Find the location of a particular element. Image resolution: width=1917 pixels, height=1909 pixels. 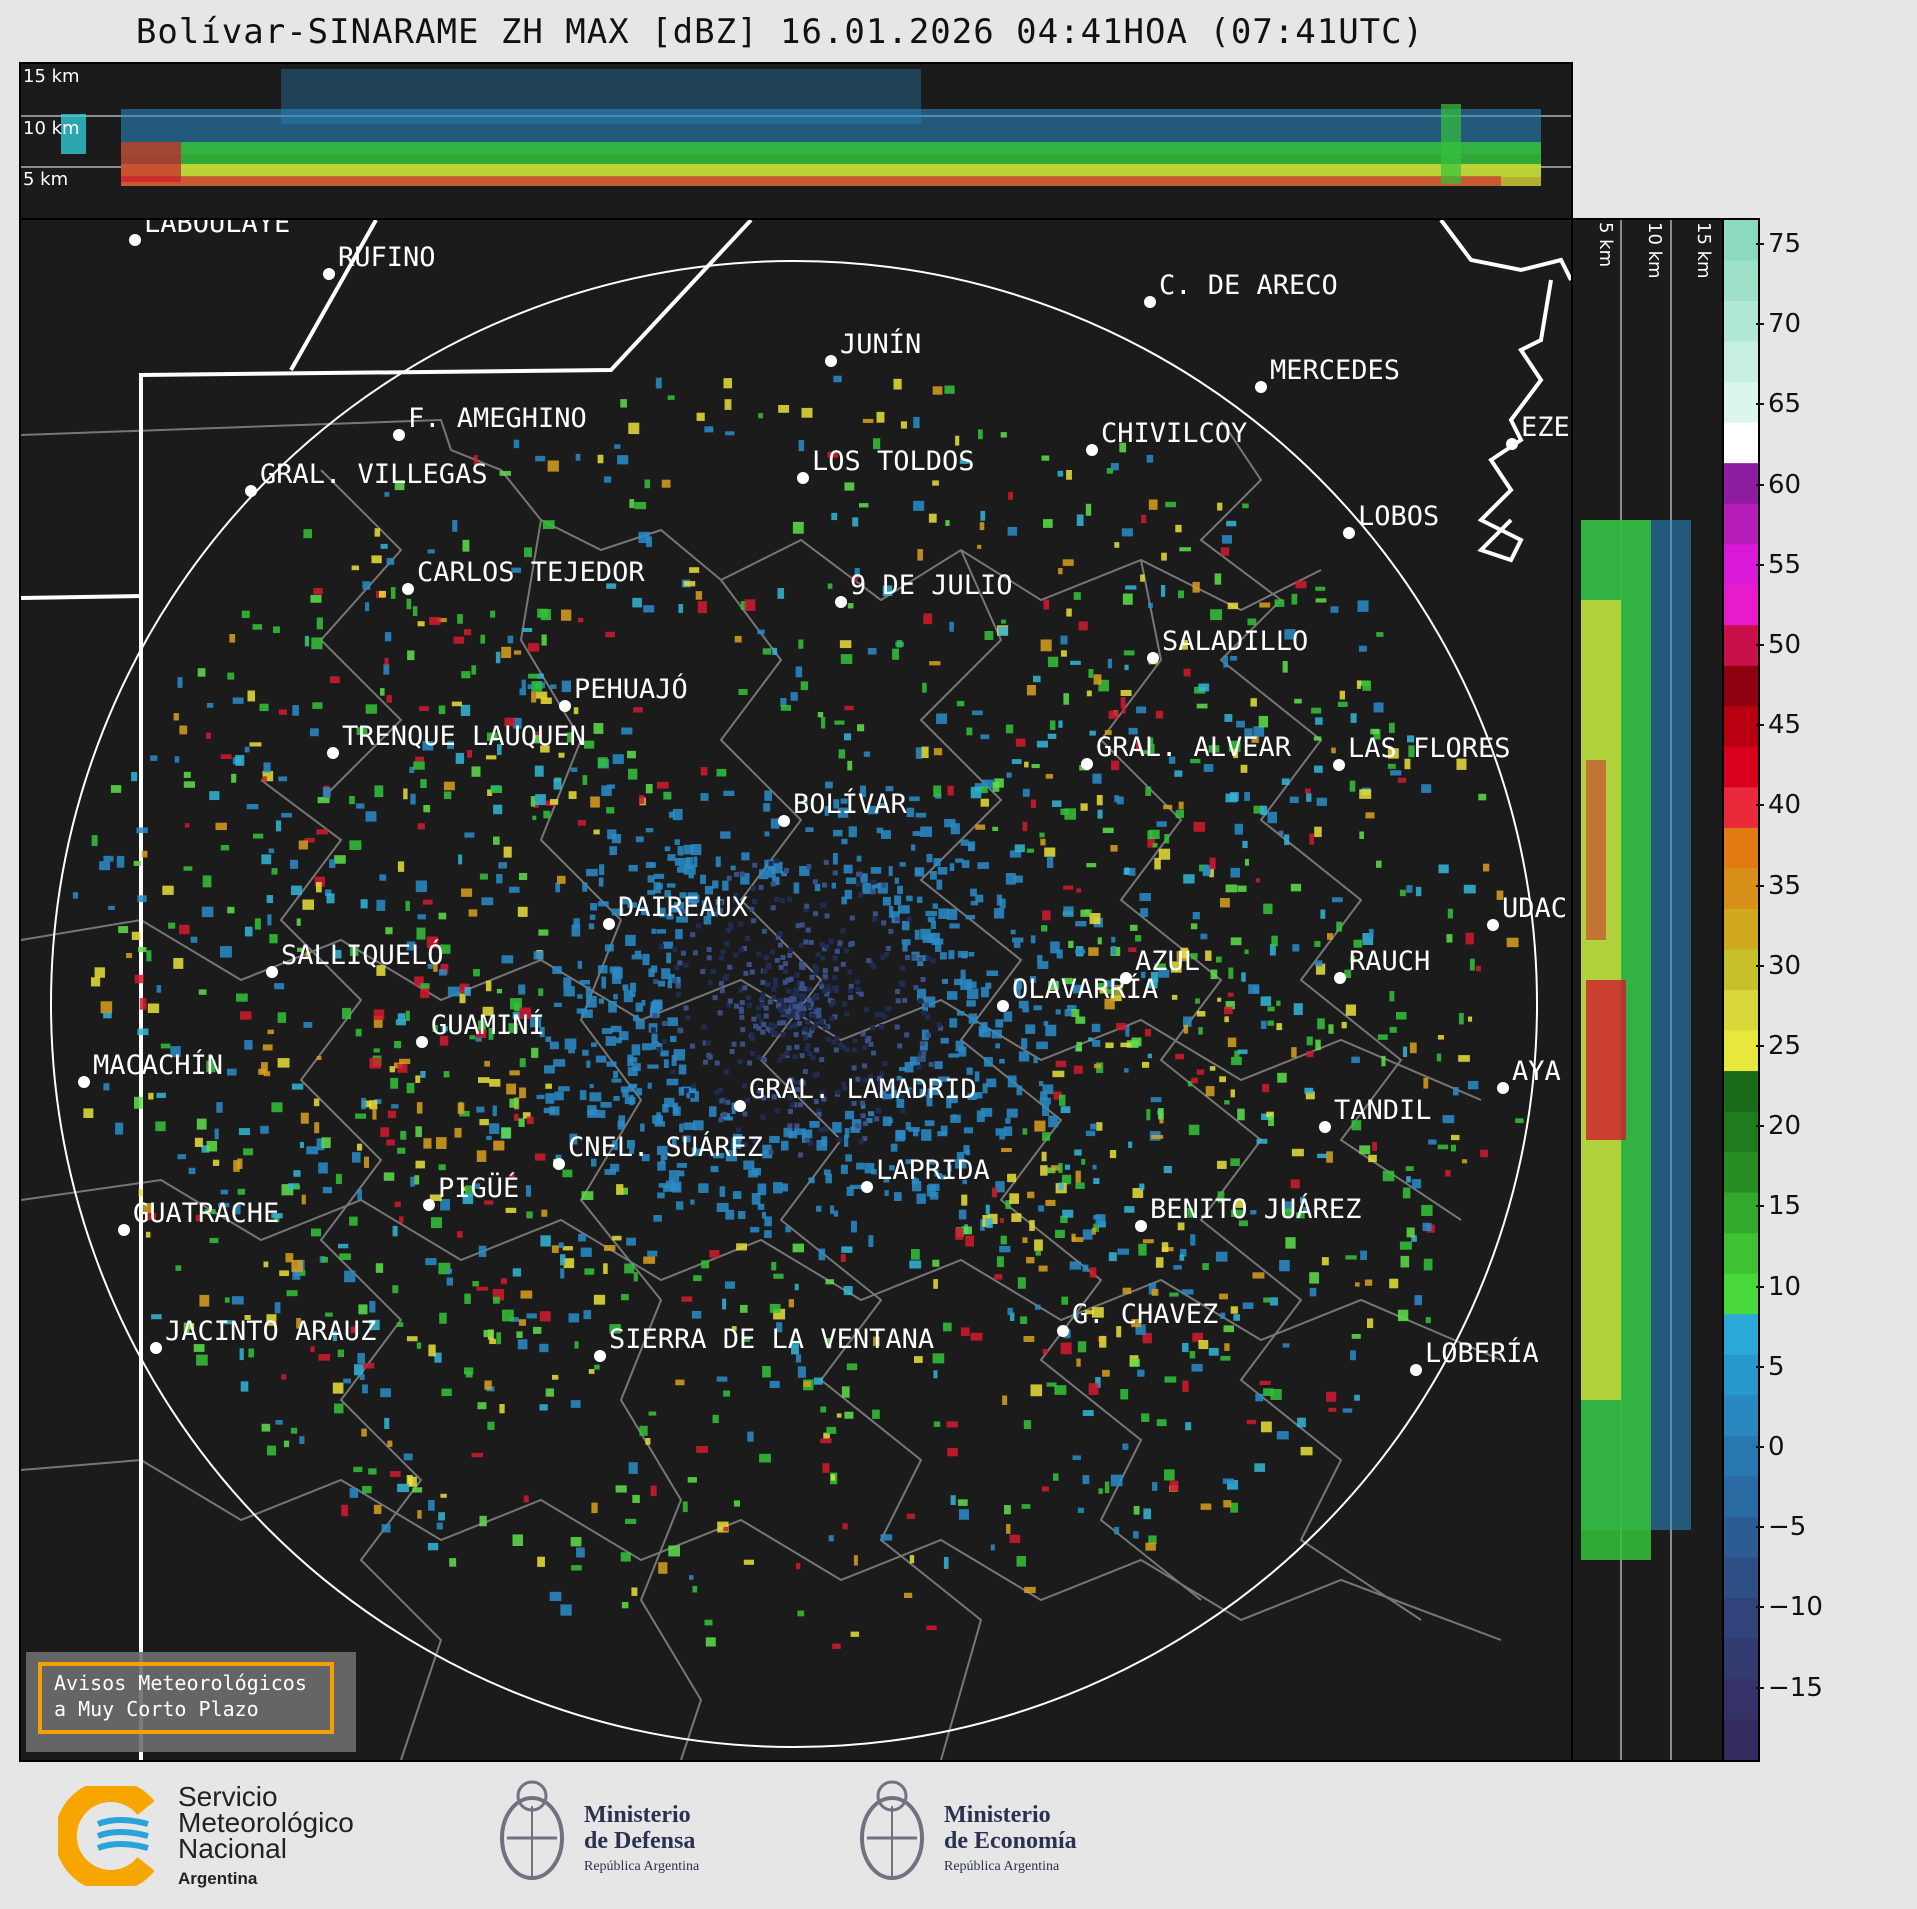

city-label: SALLIQUELÓ is located at coordinates (362, 955).